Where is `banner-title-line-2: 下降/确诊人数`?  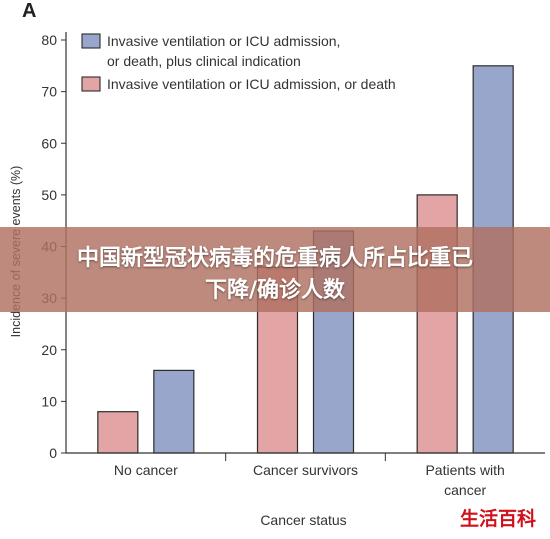
banner-title-line-2: 下降/确诊人数 is located at coordinates (275, 290).